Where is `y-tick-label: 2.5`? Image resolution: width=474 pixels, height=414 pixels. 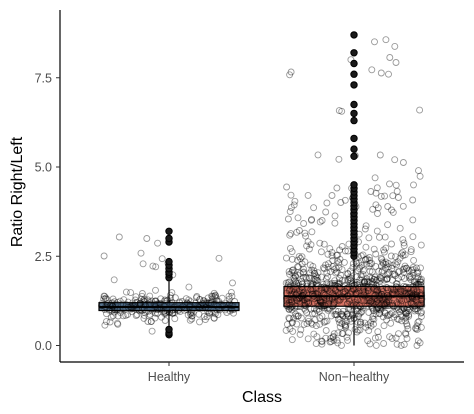 y-tick-label: 2.5 is located at coordinates (43, 257).